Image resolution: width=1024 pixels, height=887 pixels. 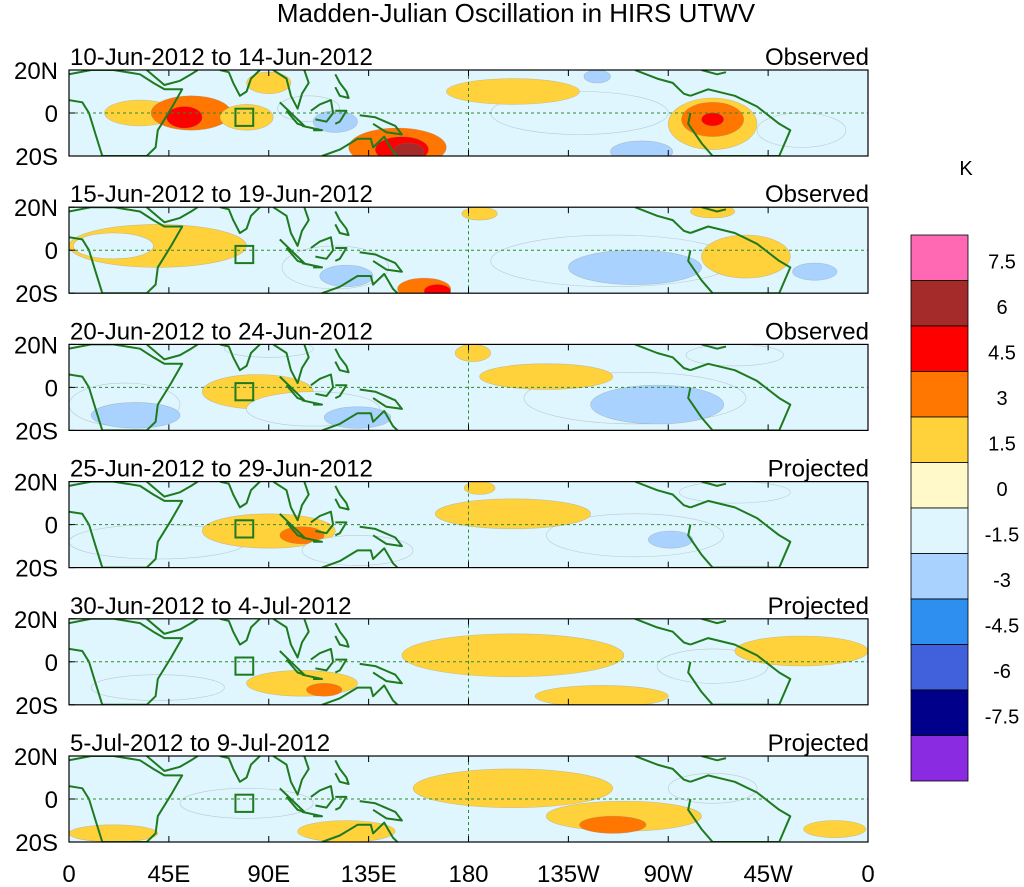 What do you see at coordinates (568, 874) in the screenshot?
I see `x-tick-label: 135W` at bounding box center [568, 874].